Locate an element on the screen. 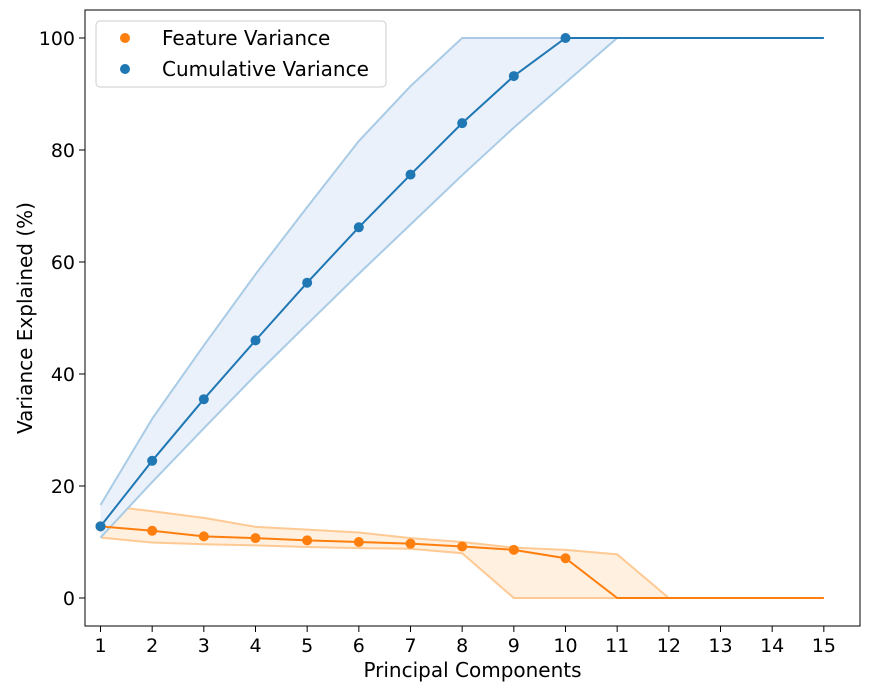  y-axis-label: Variance Explained (%) is located at coordinates (25, 318).